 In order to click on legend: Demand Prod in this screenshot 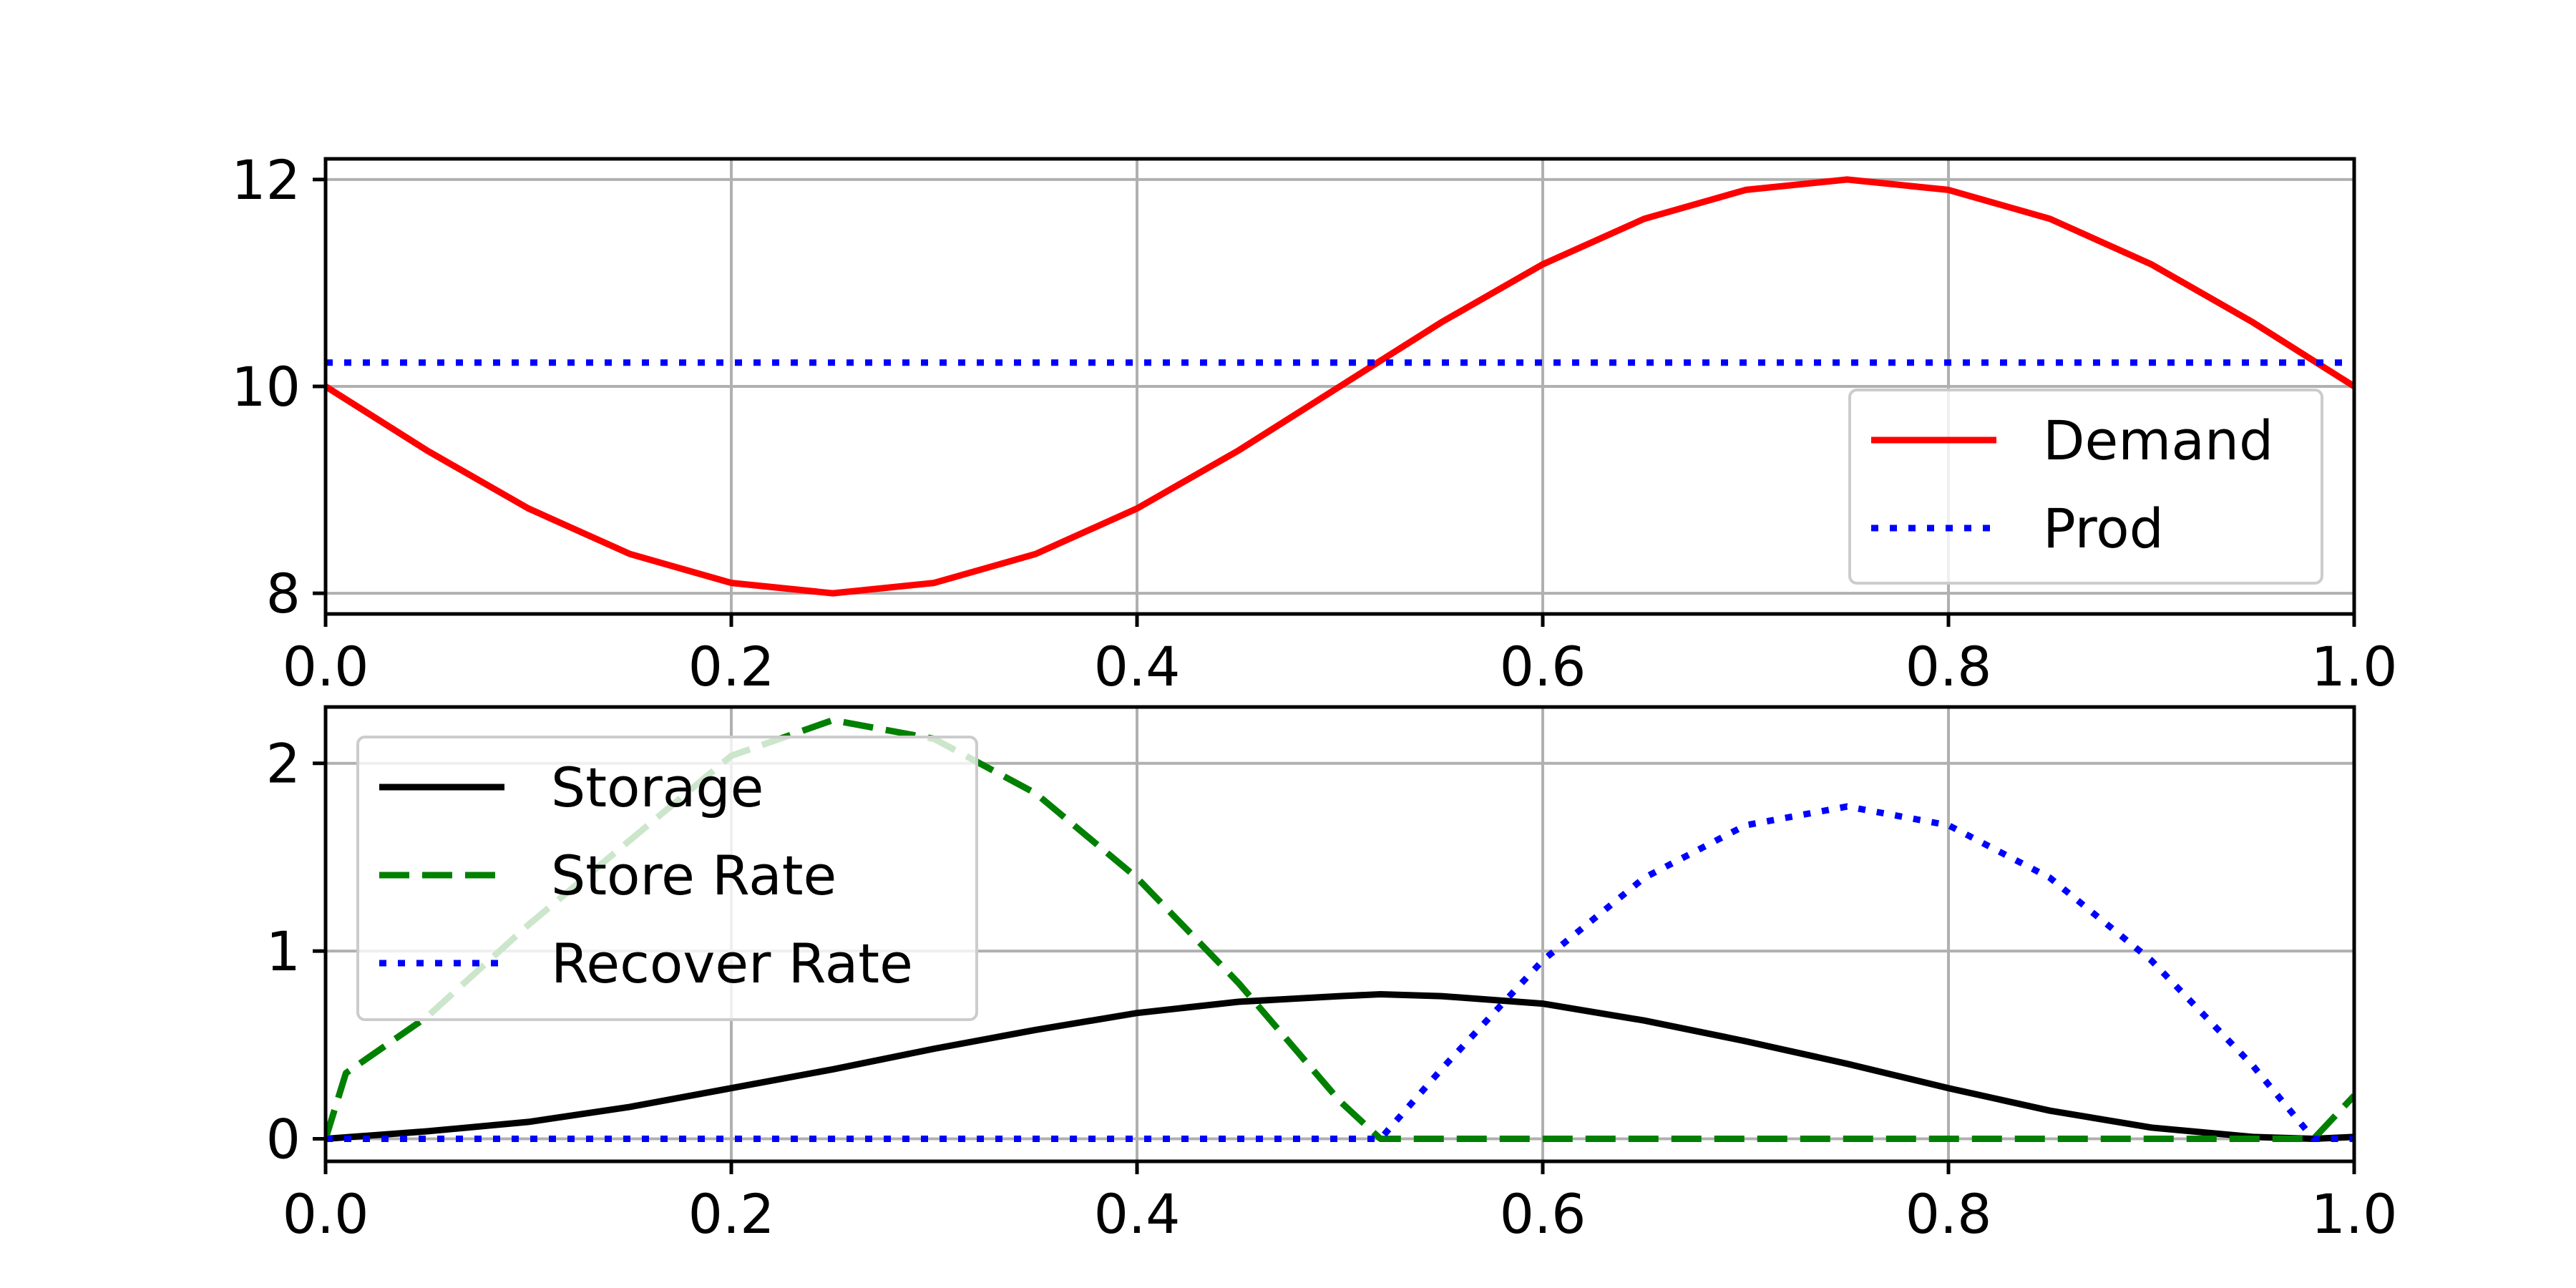, I will do `click(2085, 487)`.